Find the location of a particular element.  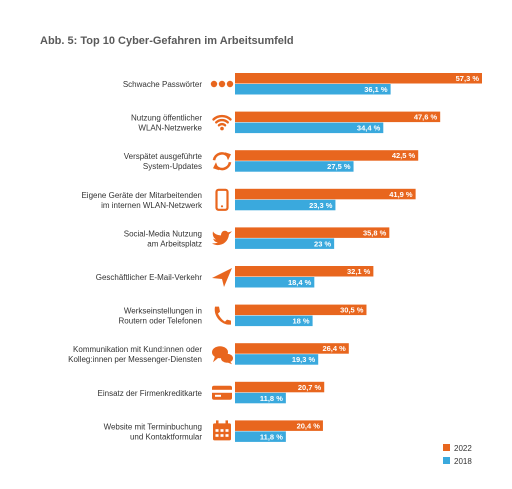

data-label: 20,7 % is located at coordinates (310, 387).